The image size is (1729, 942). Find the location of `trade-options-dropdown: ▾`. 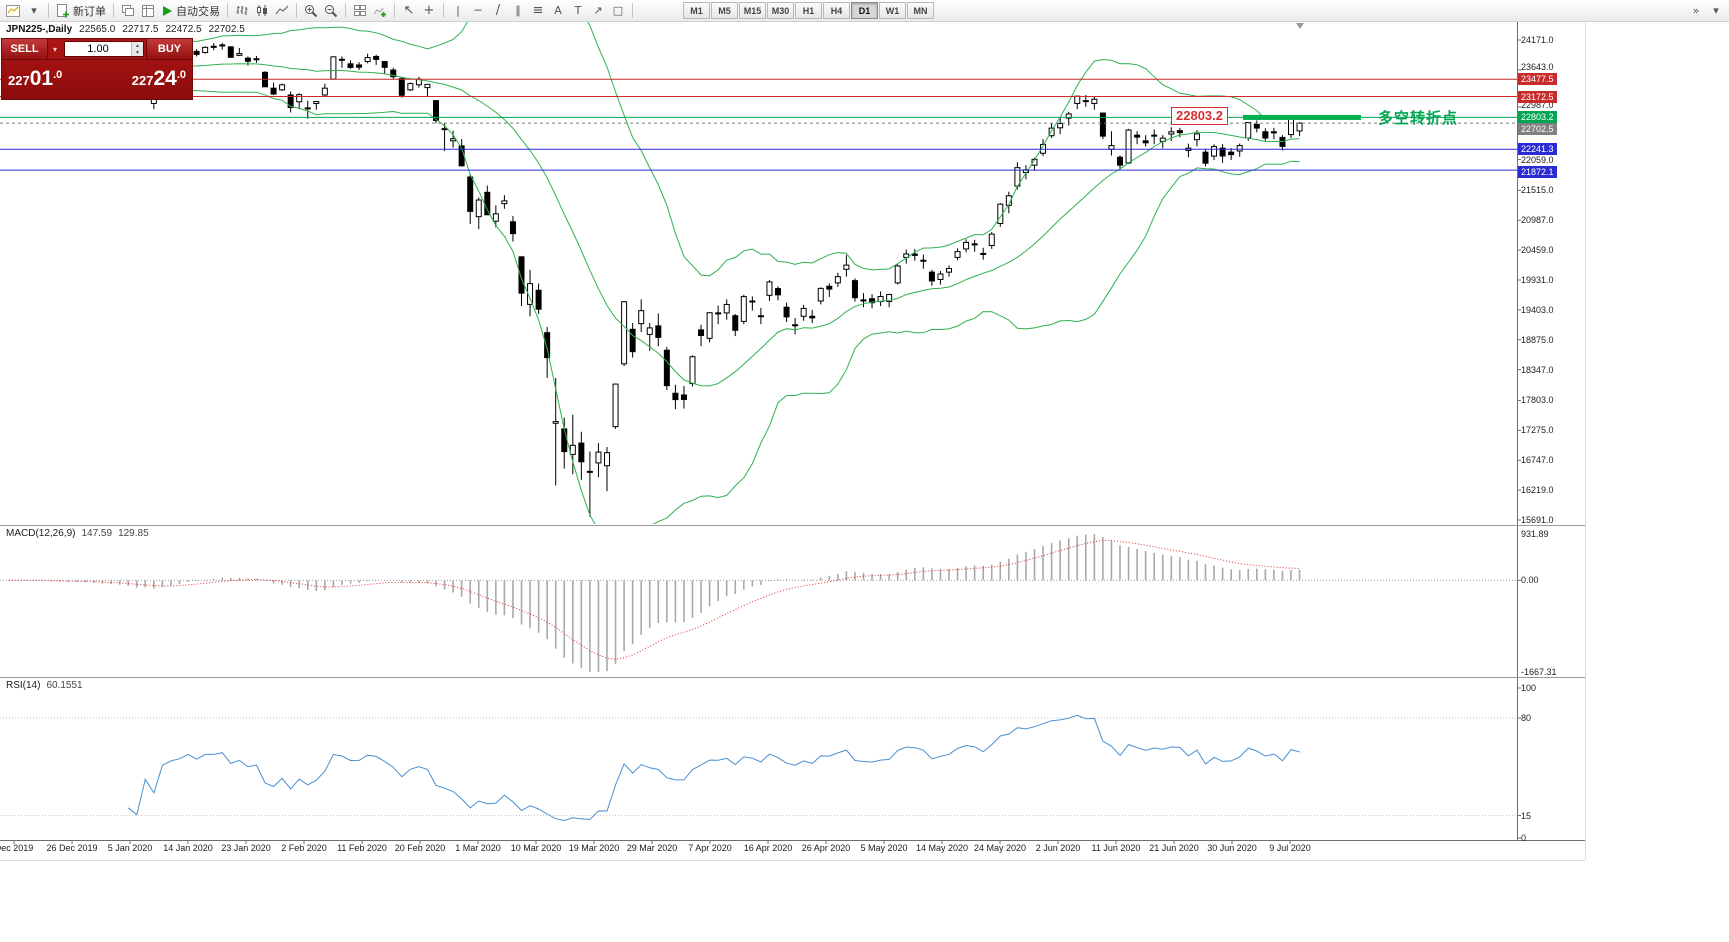

trade-options-dropdown: ▾ is located at coordinates (54, 49).